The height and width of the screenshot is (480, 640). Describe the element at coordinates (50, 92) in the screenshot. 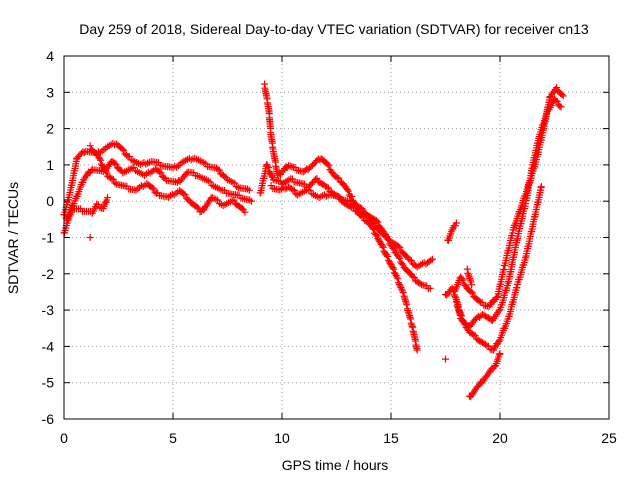

I see `y-tick-label: 3` at that location.